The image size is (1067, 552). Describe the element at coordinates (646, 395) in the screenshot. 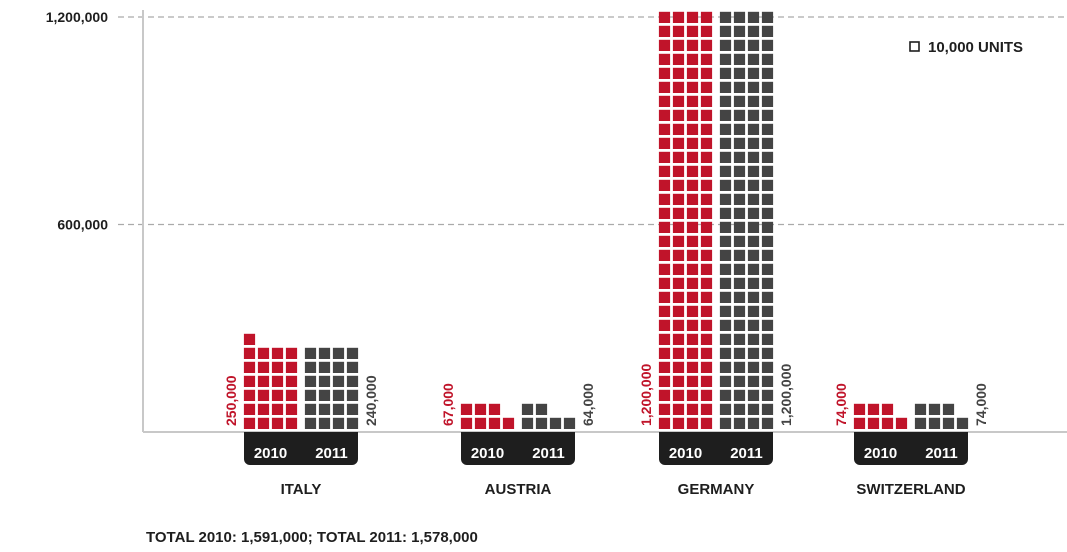

I see `data-label-2010: 1,200,000` at that location.